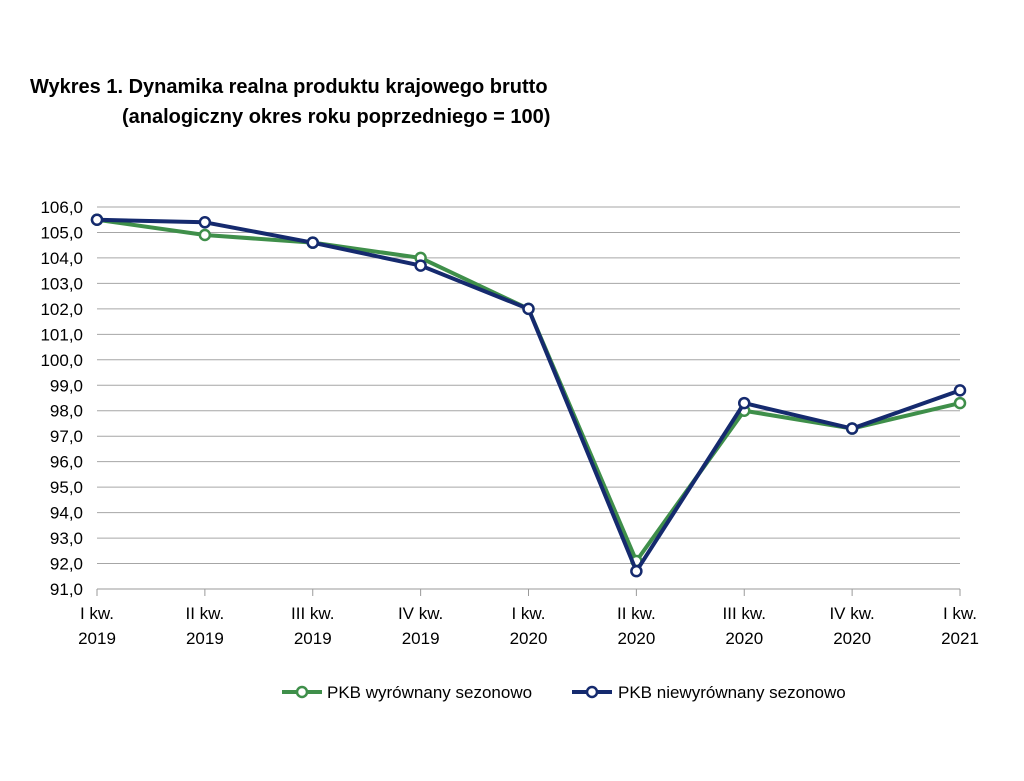 The image size is (1024, 781). I want to click on y-tick-label: 96,0, so click(66, 462).